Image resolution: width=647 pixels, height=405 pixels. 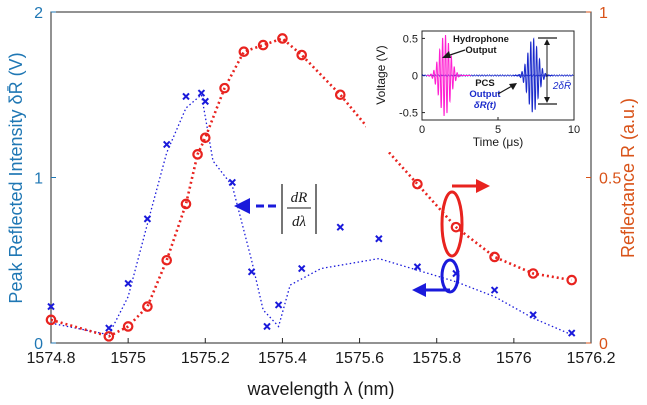 What do you see at coordinates (282, 358) in the screenshot?
I see `x-tick-label: 1575.4` at bounding box center [282, 358].